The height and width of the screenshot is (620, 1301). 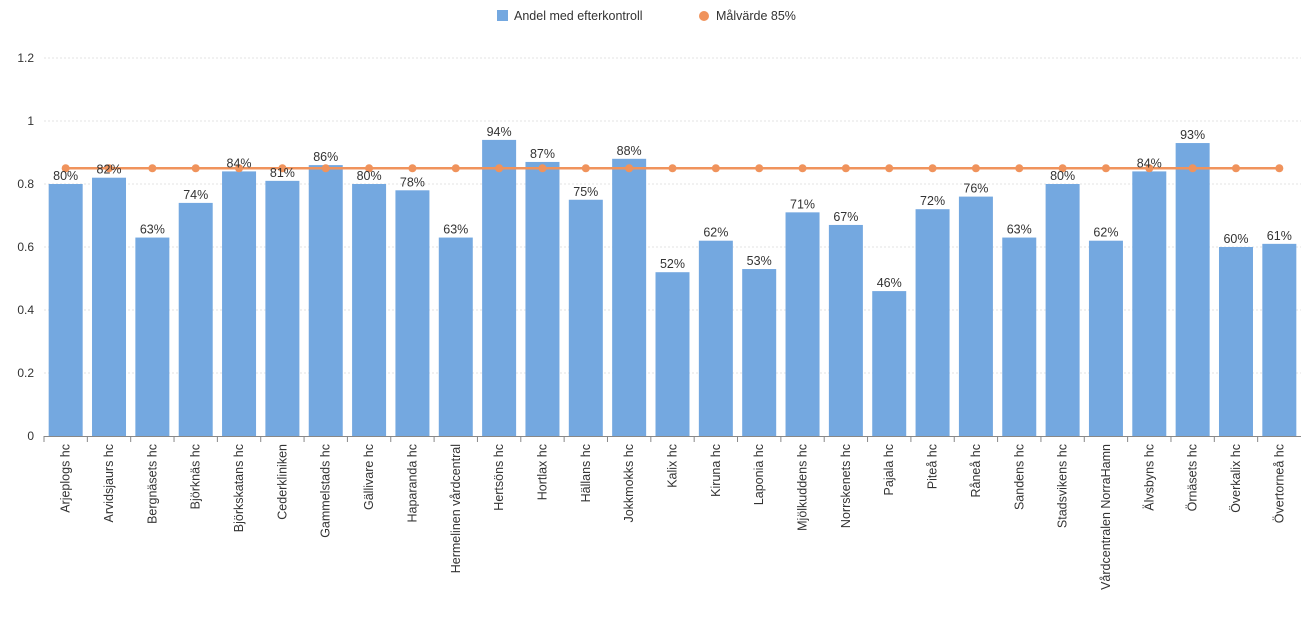 I want to click on y-tick-label: 0.6, so click(x=25, y=247).